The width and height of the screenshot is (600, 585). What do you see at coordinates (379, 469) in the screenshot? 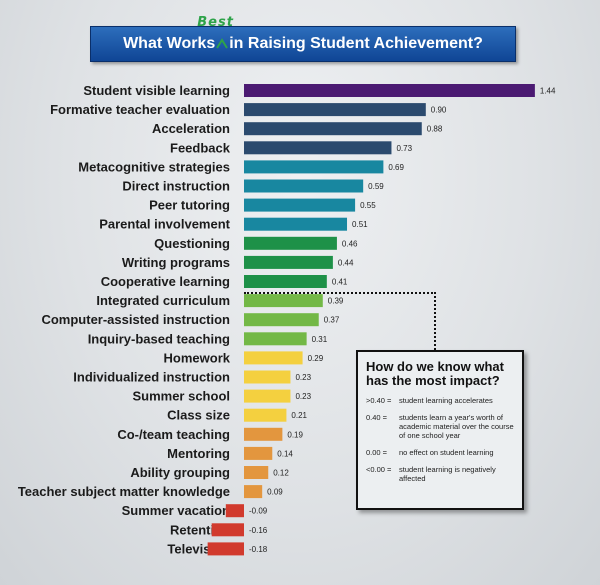
I see `impact-legend-key: <0.00 =` at bounding box center [379, 469].